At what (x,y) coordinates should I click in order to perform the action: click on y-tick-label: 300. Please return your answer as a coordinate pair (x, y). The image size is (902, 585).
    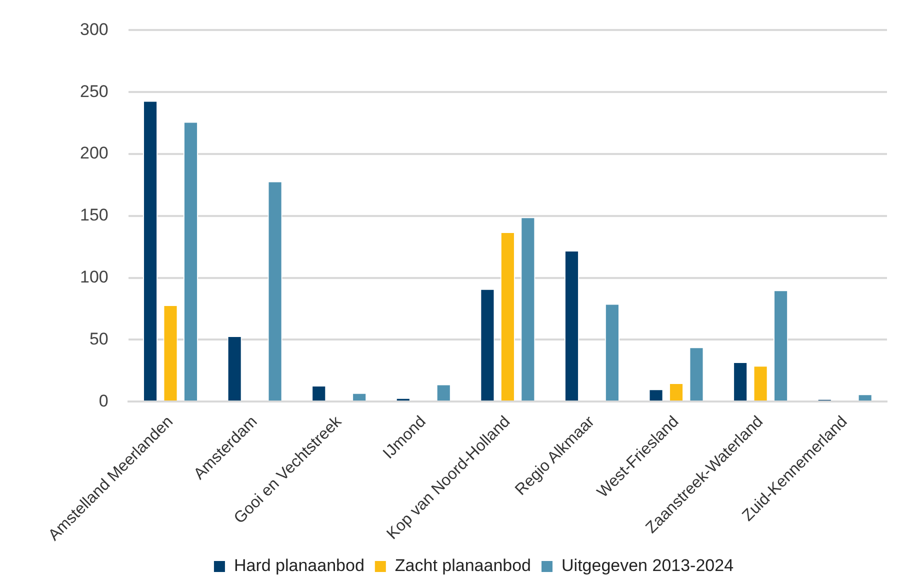
    Looking at the image, I should click on (94, 29).